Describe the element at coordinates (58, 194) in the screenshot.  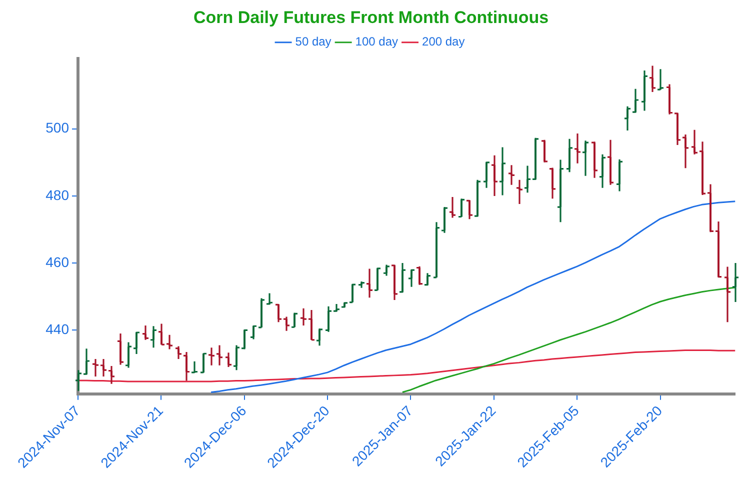
I see `y-tick-label: 480` at that location.